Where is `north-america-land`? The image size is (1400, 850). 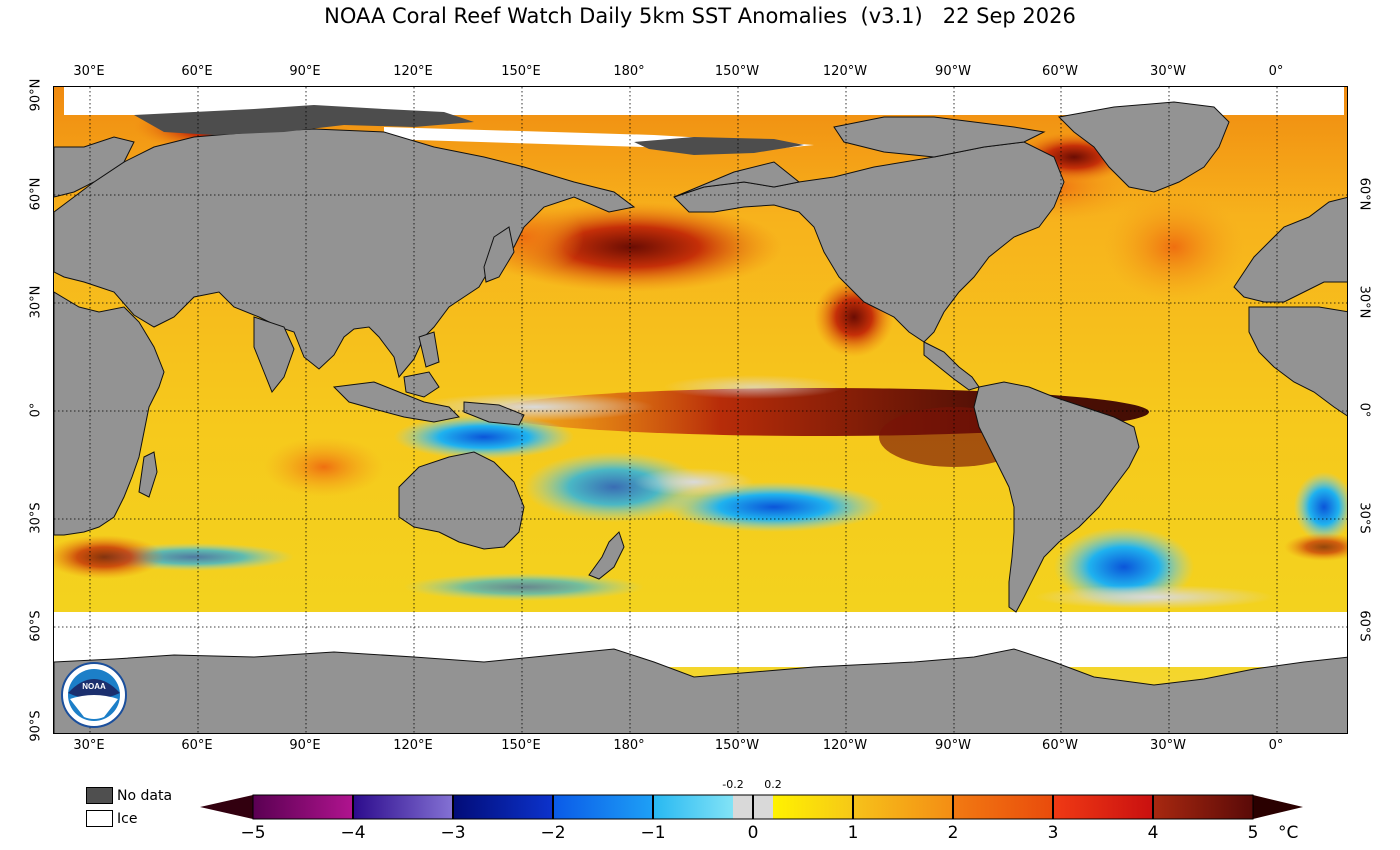
north-america-land is located at coordinates (869, 242).